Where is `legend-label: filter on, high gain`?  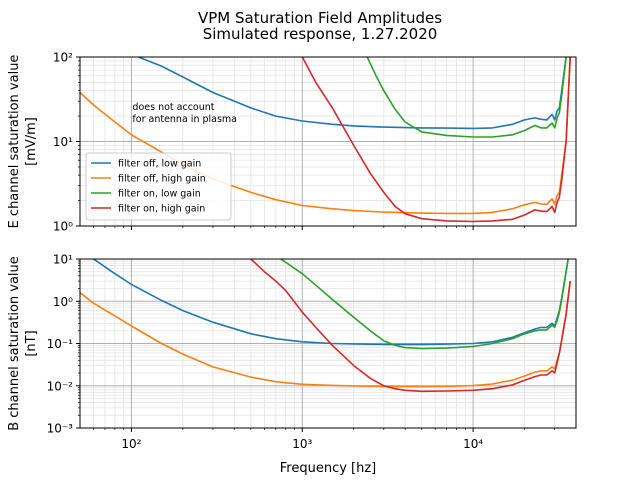
legend-label: filter on, high gain is located at coordinates (161, 209).